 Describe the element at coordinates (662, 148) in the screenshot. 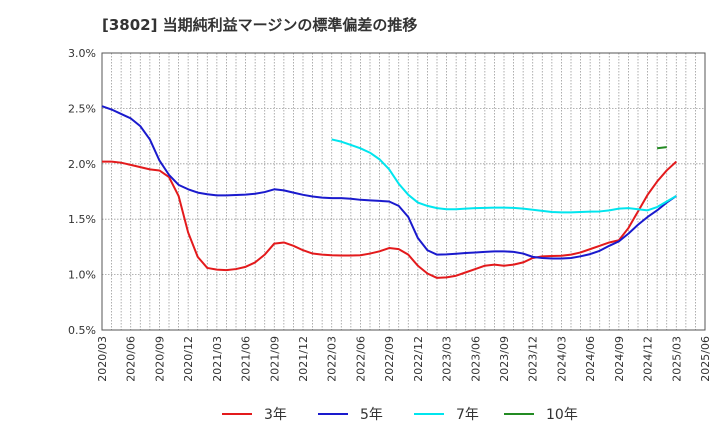

I see `series-line-10年` at that location.